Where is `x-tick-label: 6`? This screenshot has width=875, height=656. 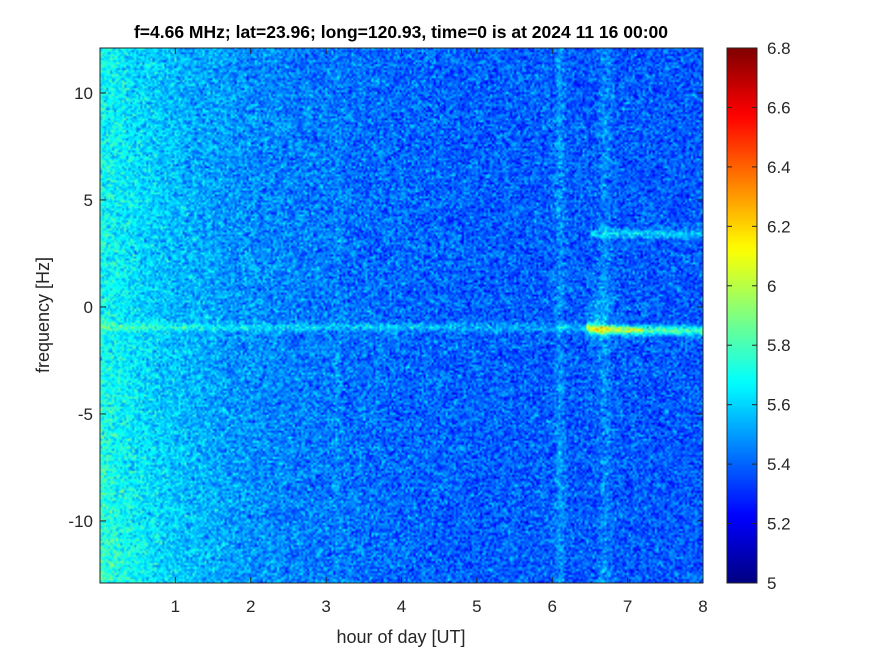
x-tick-label: 6 is located at coordinates (552, 606).